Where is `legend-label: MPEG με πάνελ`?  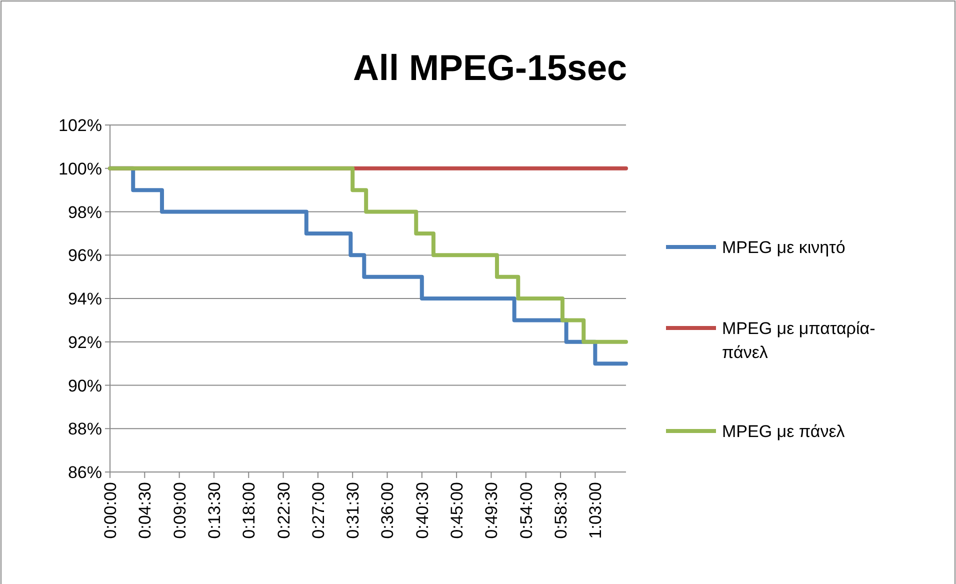
legend-label: MPEG με πάνελ is located at coordinates (784, 431).